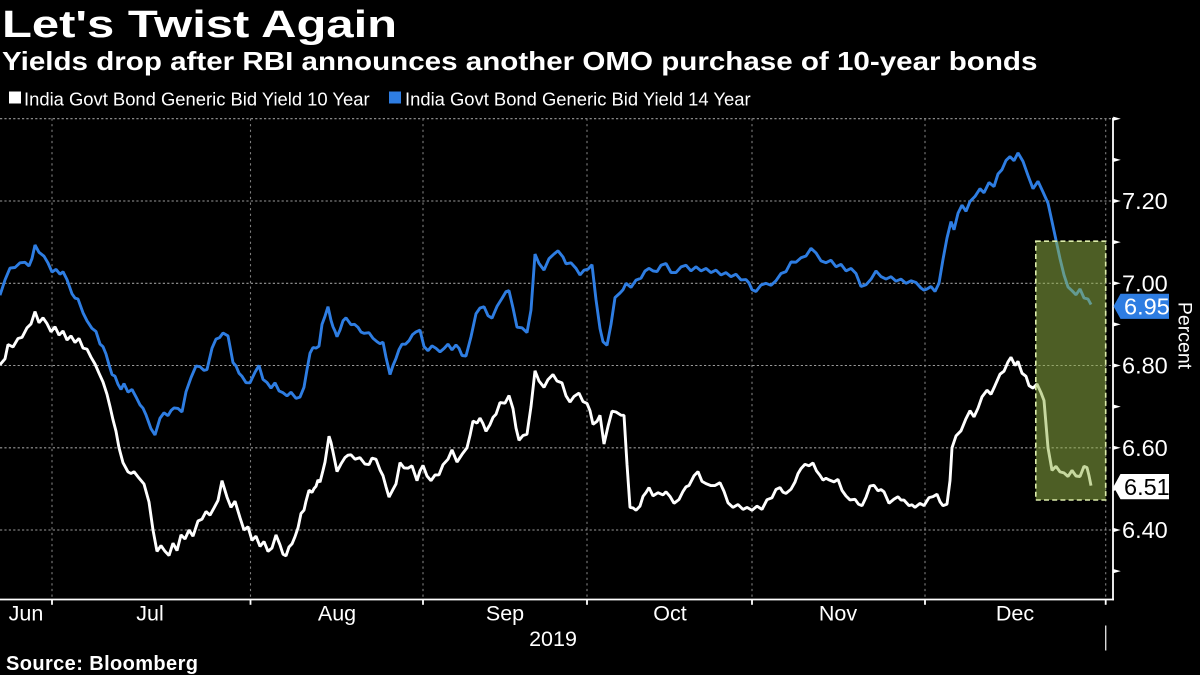 This screenshot has height=675, width=1200. Describe the element at coordinates (1145, 201) in the screenshot. I see `svg-text: 7.20` at that location.